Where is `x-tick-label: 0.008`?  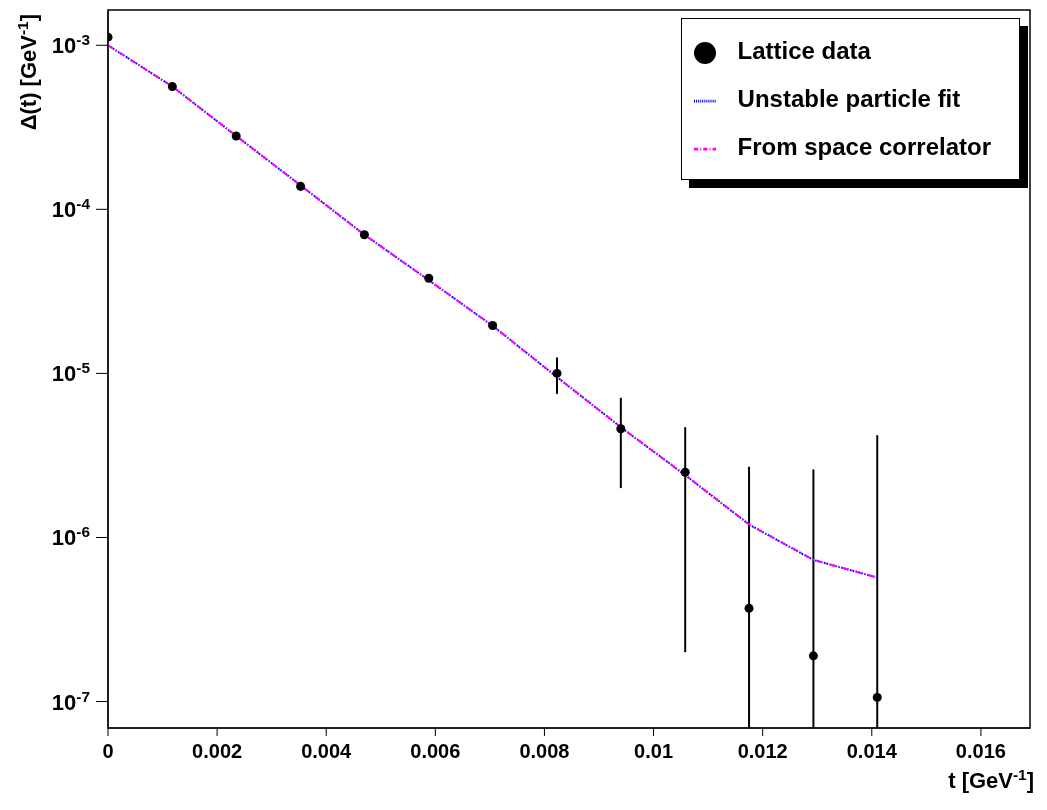 x-tick-label: 0.008 is located at coordinates (544, 751).